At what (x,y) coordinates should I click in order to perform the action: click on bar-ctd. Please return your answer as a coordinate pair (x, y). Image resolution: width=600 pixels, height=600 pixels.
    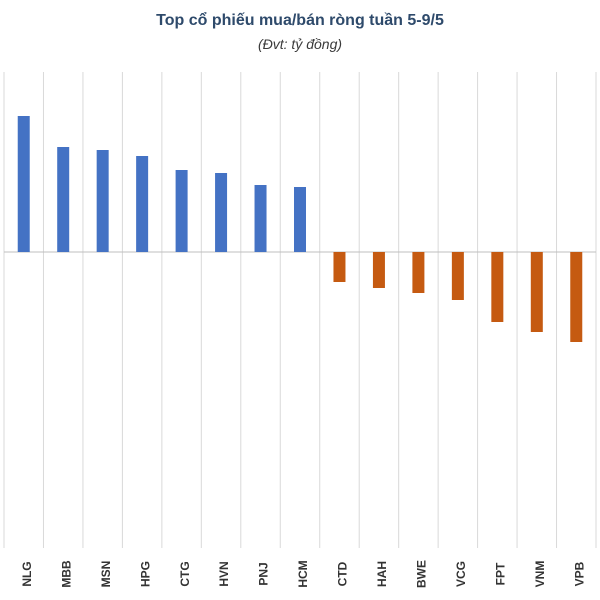
    Looking at the image, I should click on (339, 267).